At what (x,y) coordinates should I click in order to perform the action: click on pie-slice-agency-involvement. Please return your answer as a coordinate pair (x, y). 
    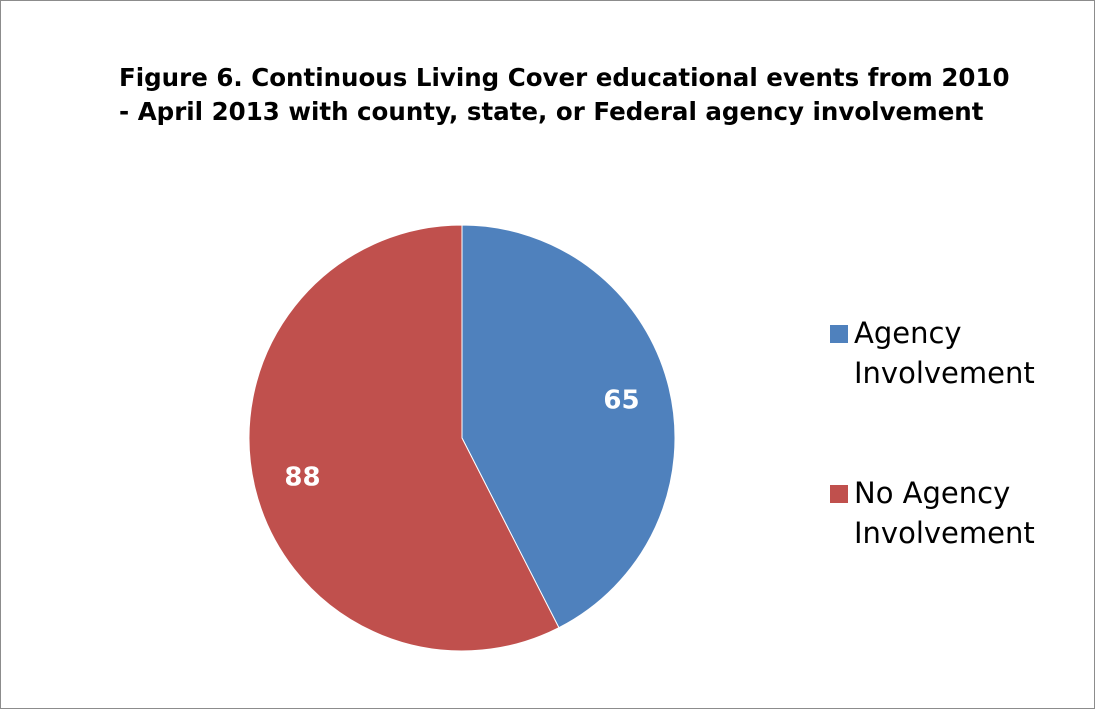
    Looking at the image, I should click on (568, 426).